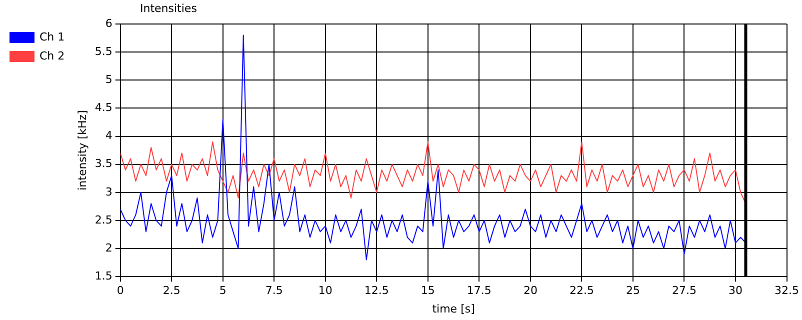 The height and width of the screenshot is (320, 802). What do you see at coordinates (168, 8) in the screenshot?
I see `chart-title: Intensities` at bounding box center [168, 8].